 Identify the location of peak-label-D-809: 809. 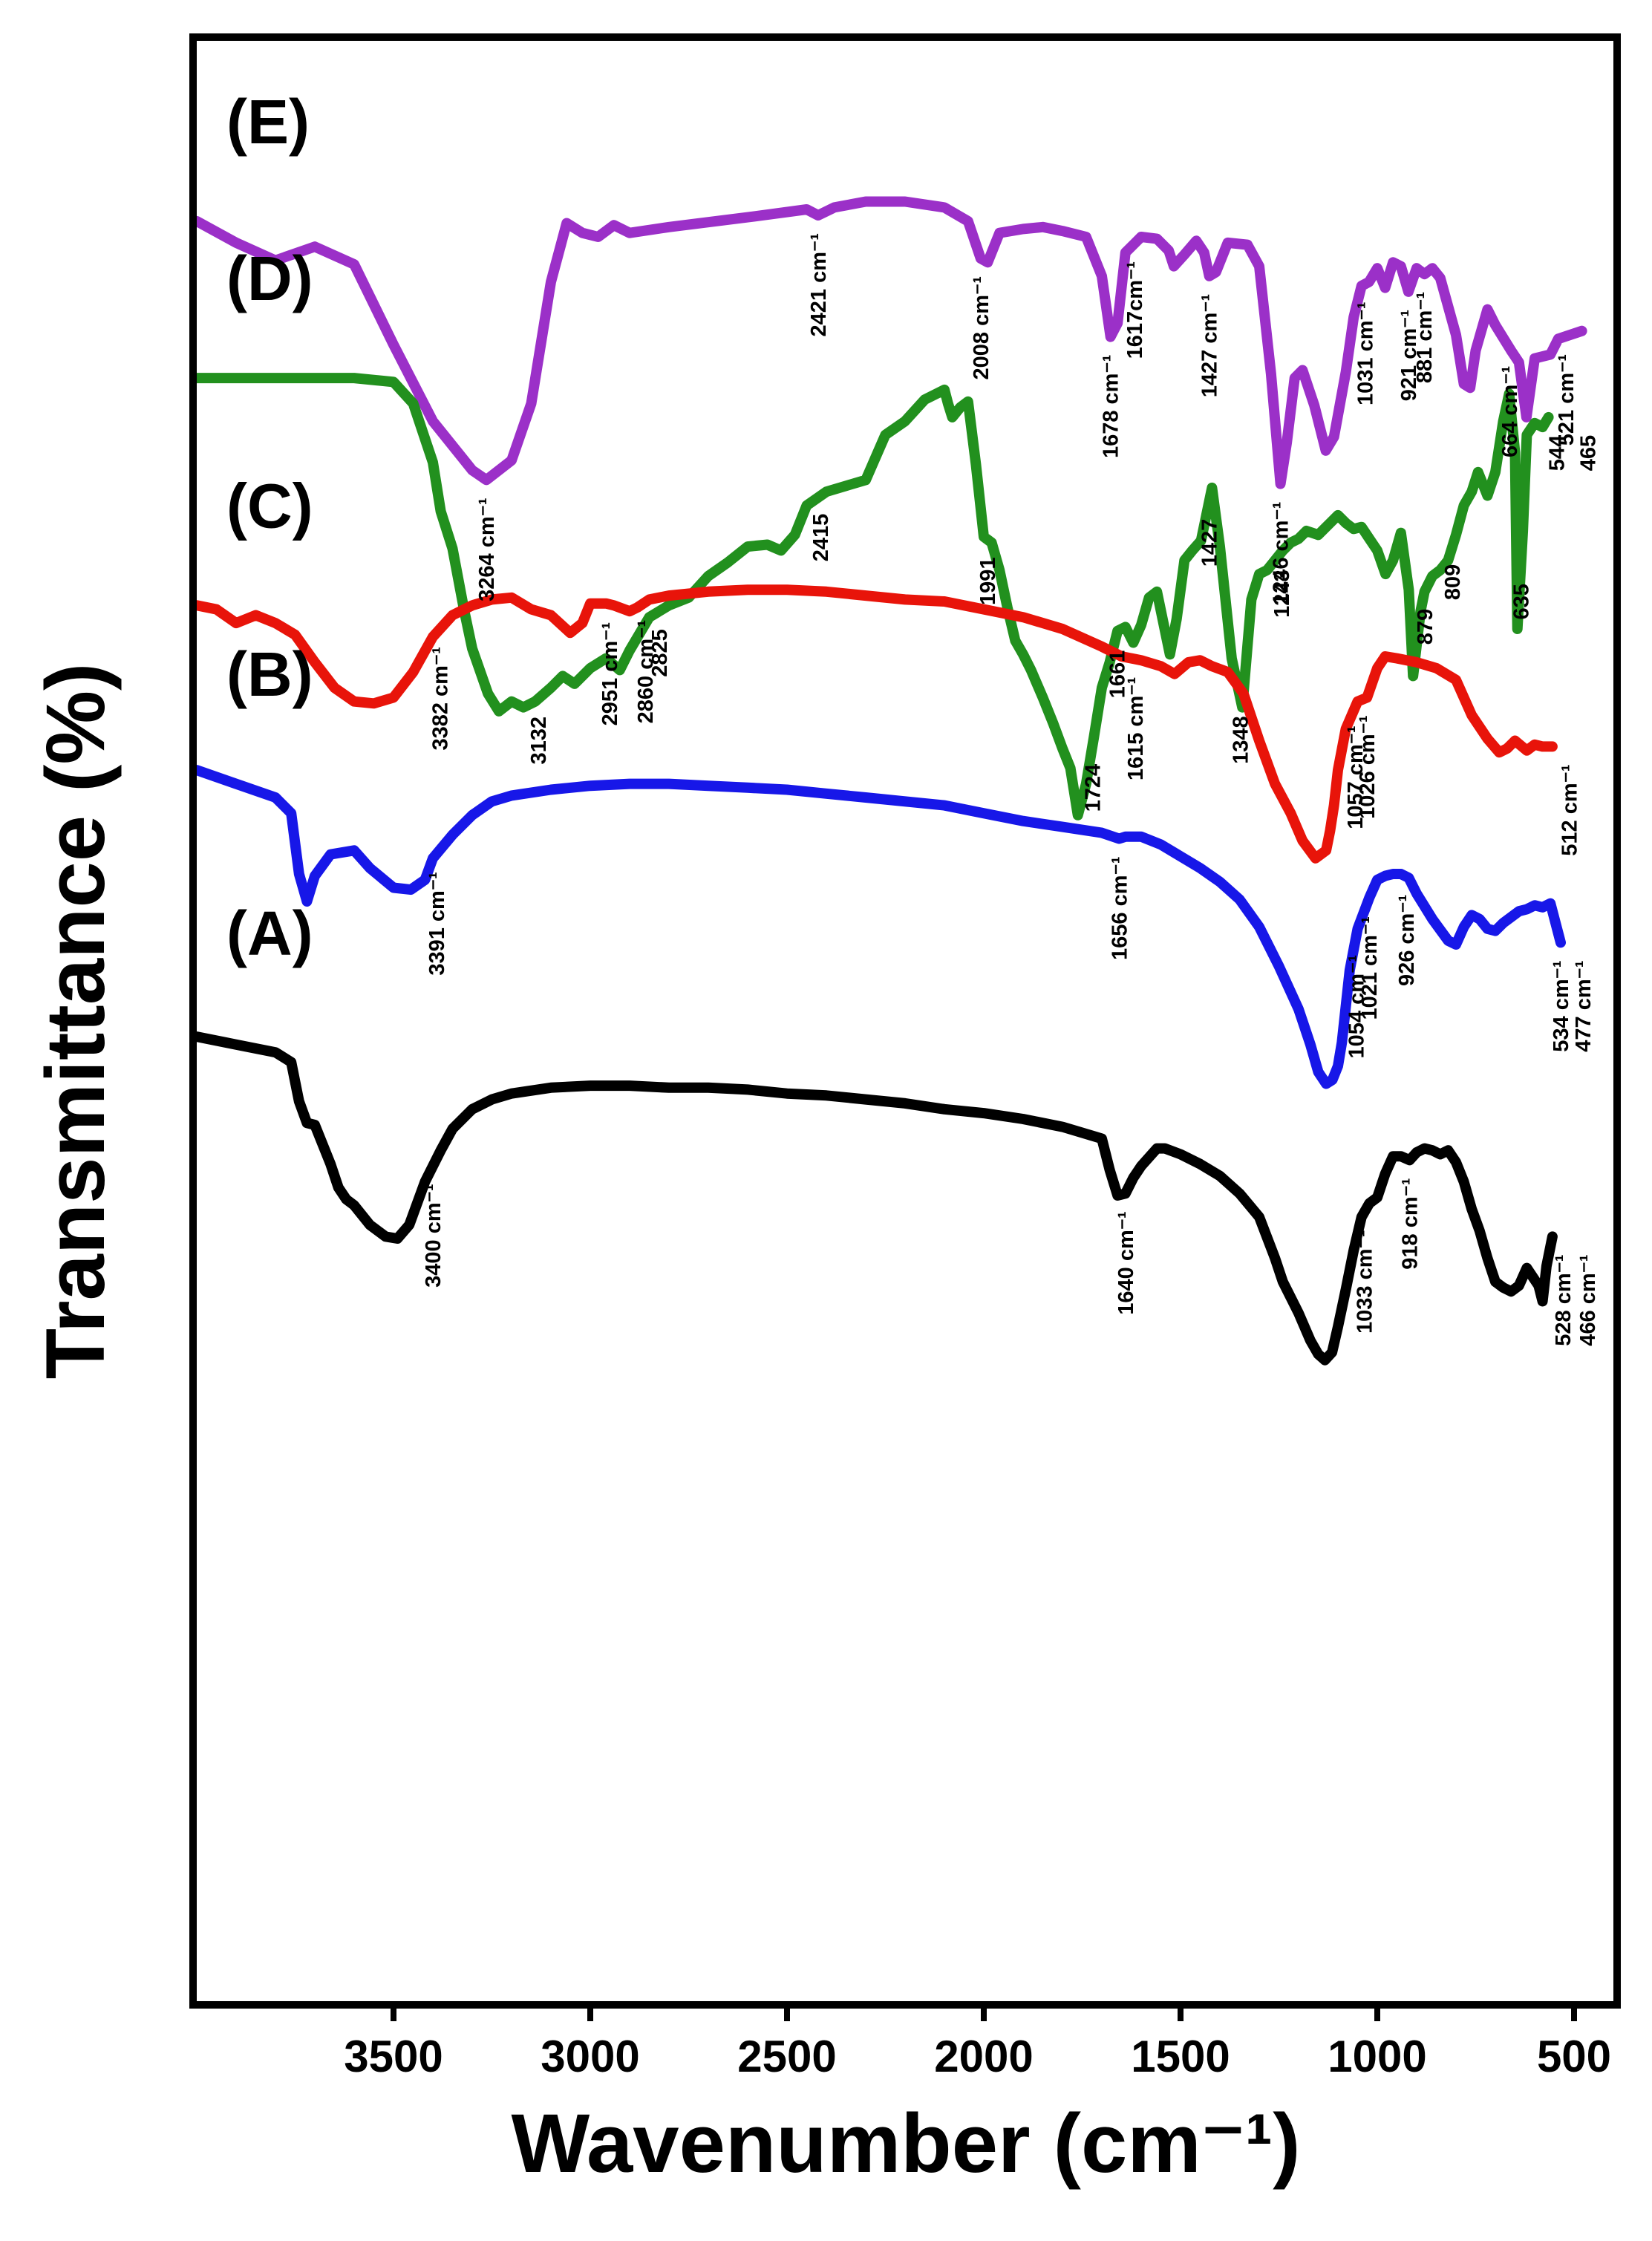
(1453, 582).